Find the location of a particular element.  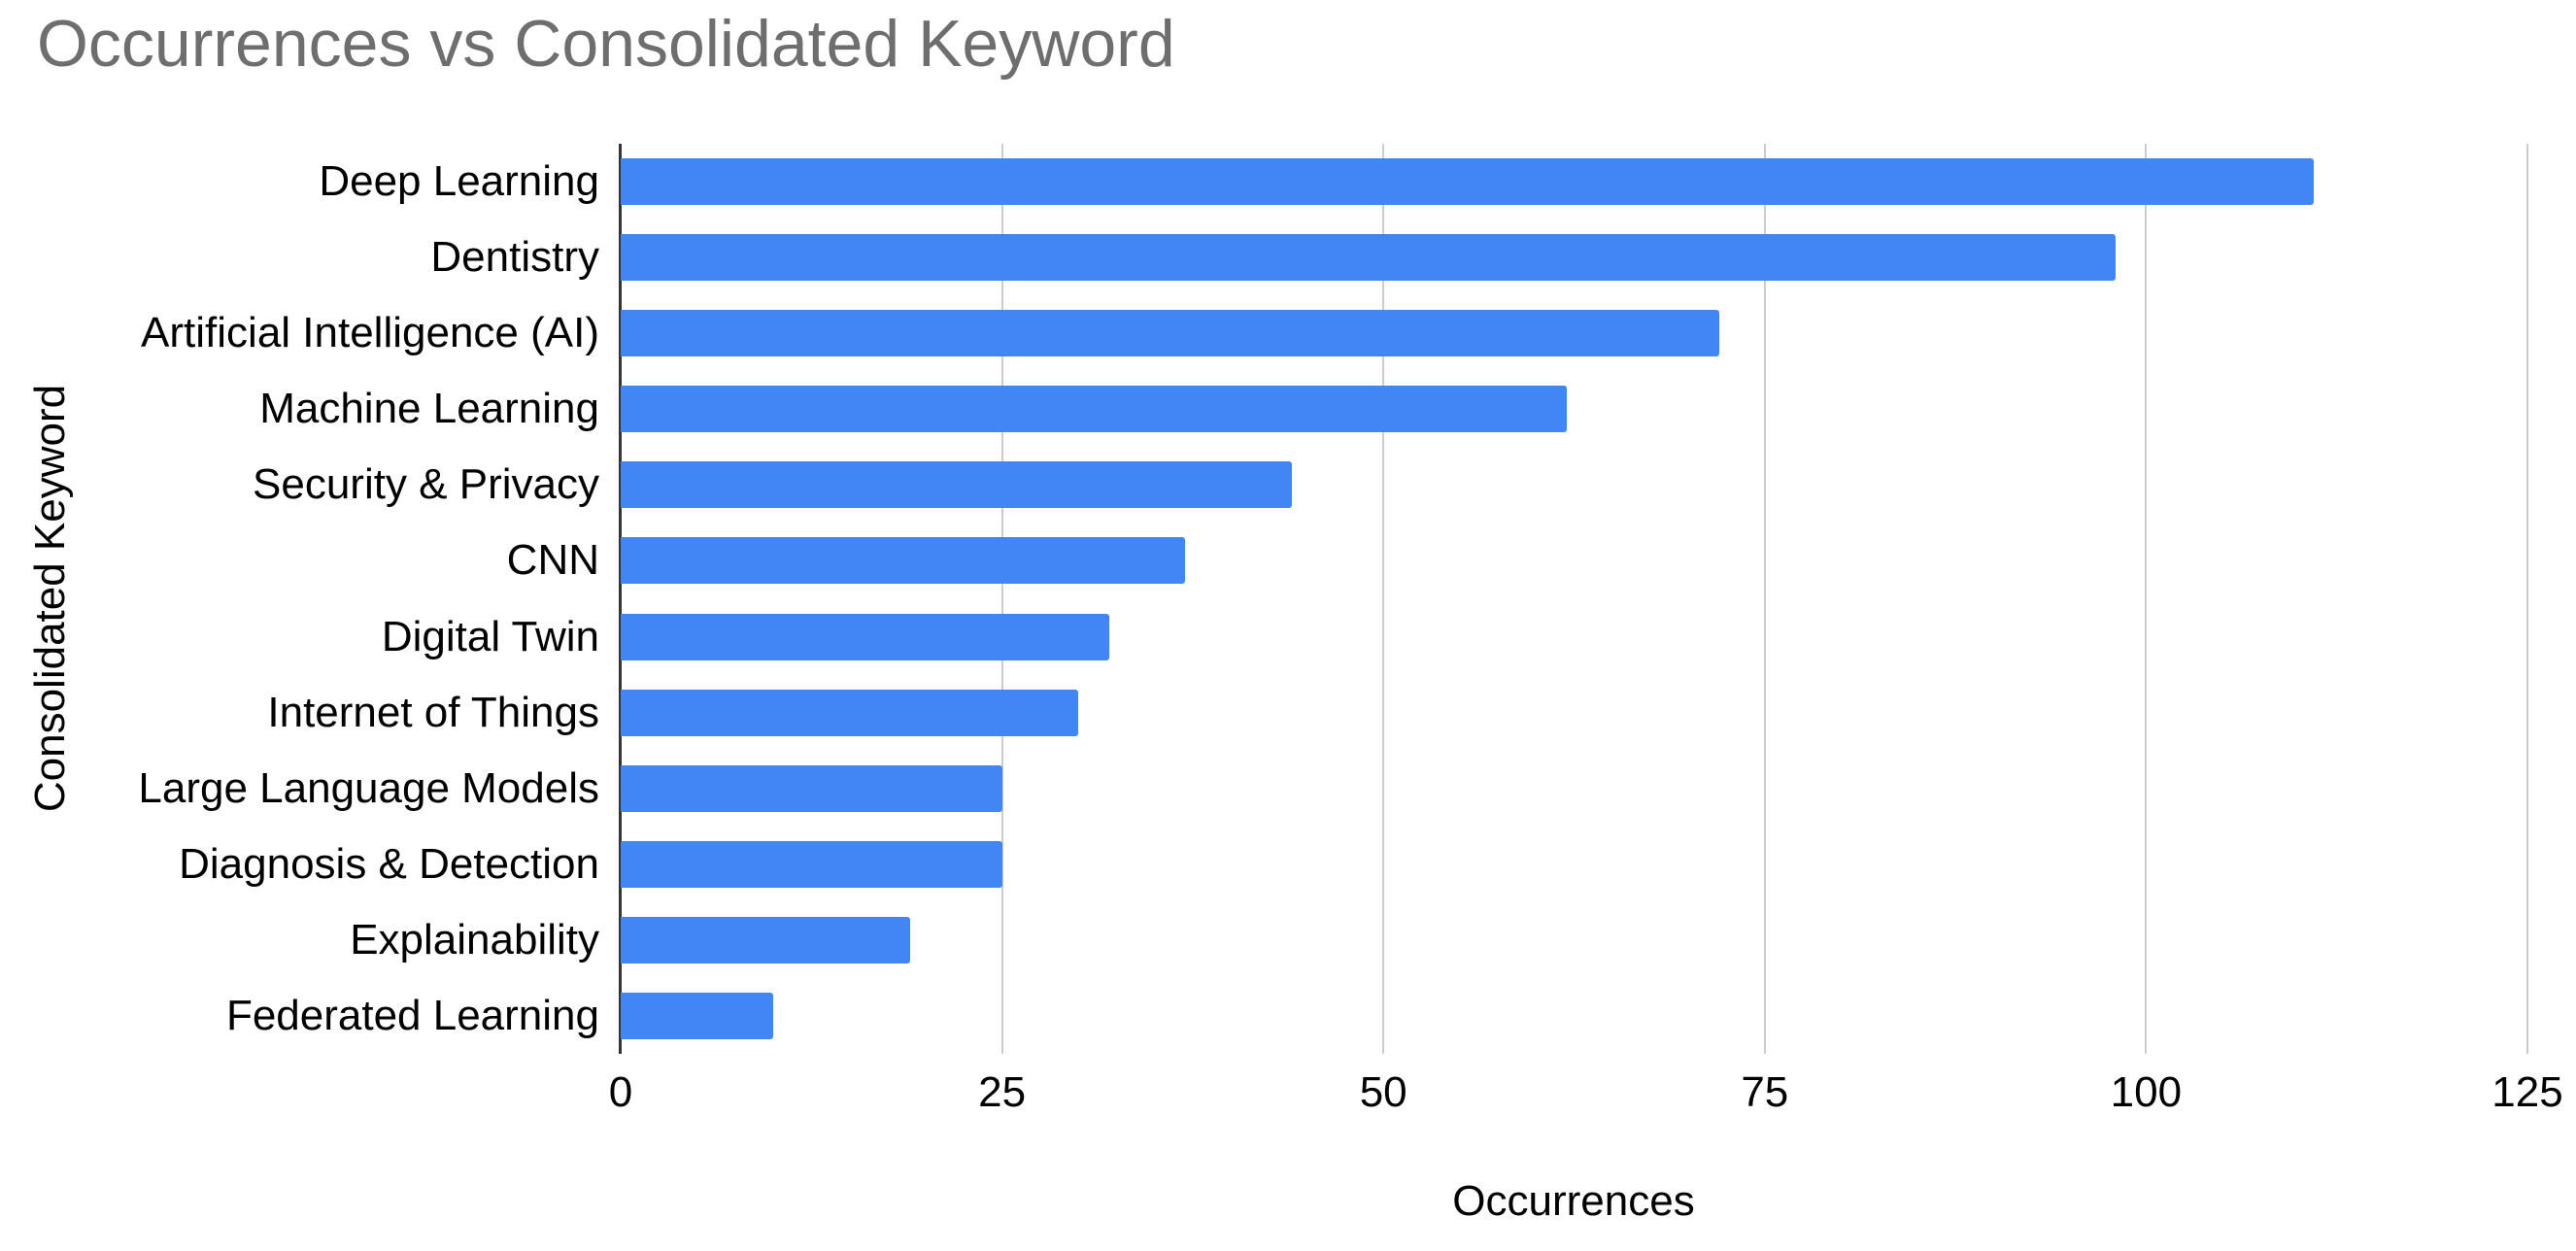

category-label: Federated Learning is located at coordinates (412, 1015).